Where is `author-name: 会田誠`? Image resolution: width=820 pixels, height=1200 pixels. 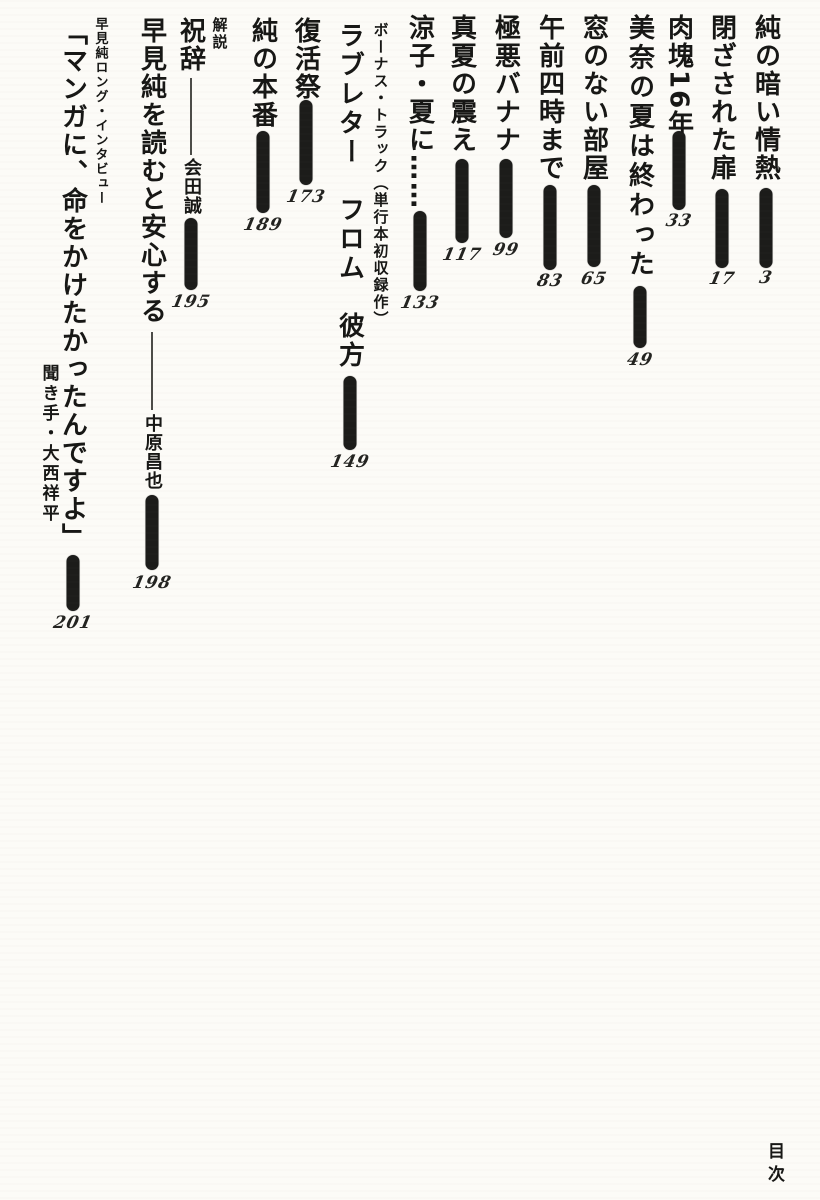
author-name: 会田誠 is located at coordinates (191, 186).